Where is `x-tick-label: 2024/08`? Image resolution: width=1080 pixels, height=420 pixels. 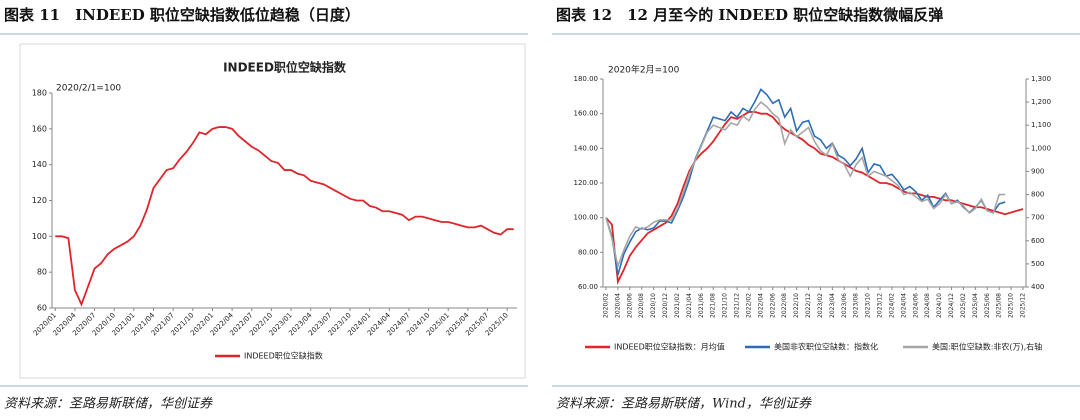
x-tick-label: 2024/08 is located at coordinates (927, 305).